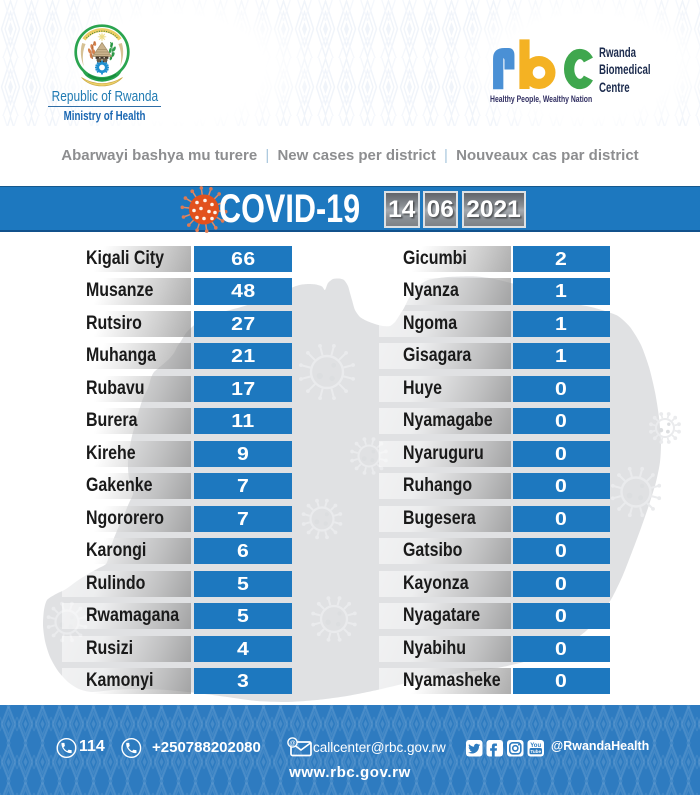 This screenshot has width=700, height=795. I want to click on svg-text: You, so click(535, 746).